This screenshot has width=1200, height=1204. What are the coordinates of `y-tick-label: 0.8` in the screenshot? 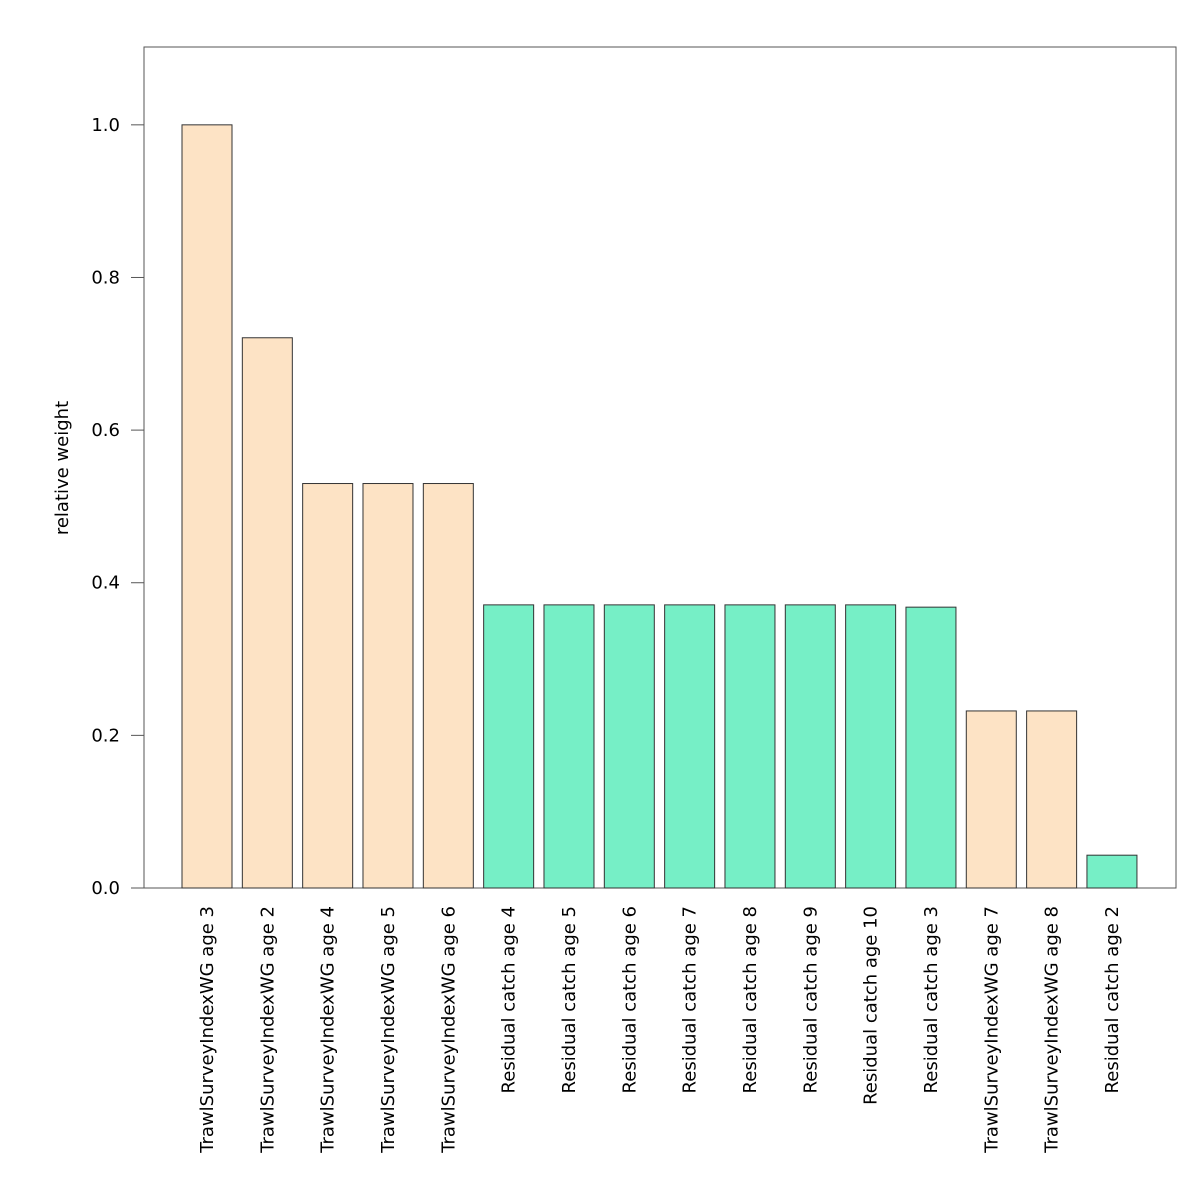 It's located at (105, 277).